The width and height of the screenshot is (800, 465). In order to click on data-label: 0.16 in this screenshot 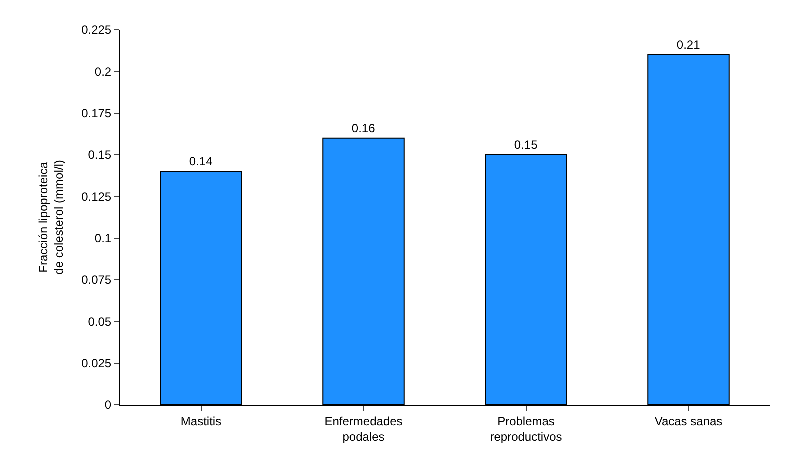, I will do `click(364, 128)`.